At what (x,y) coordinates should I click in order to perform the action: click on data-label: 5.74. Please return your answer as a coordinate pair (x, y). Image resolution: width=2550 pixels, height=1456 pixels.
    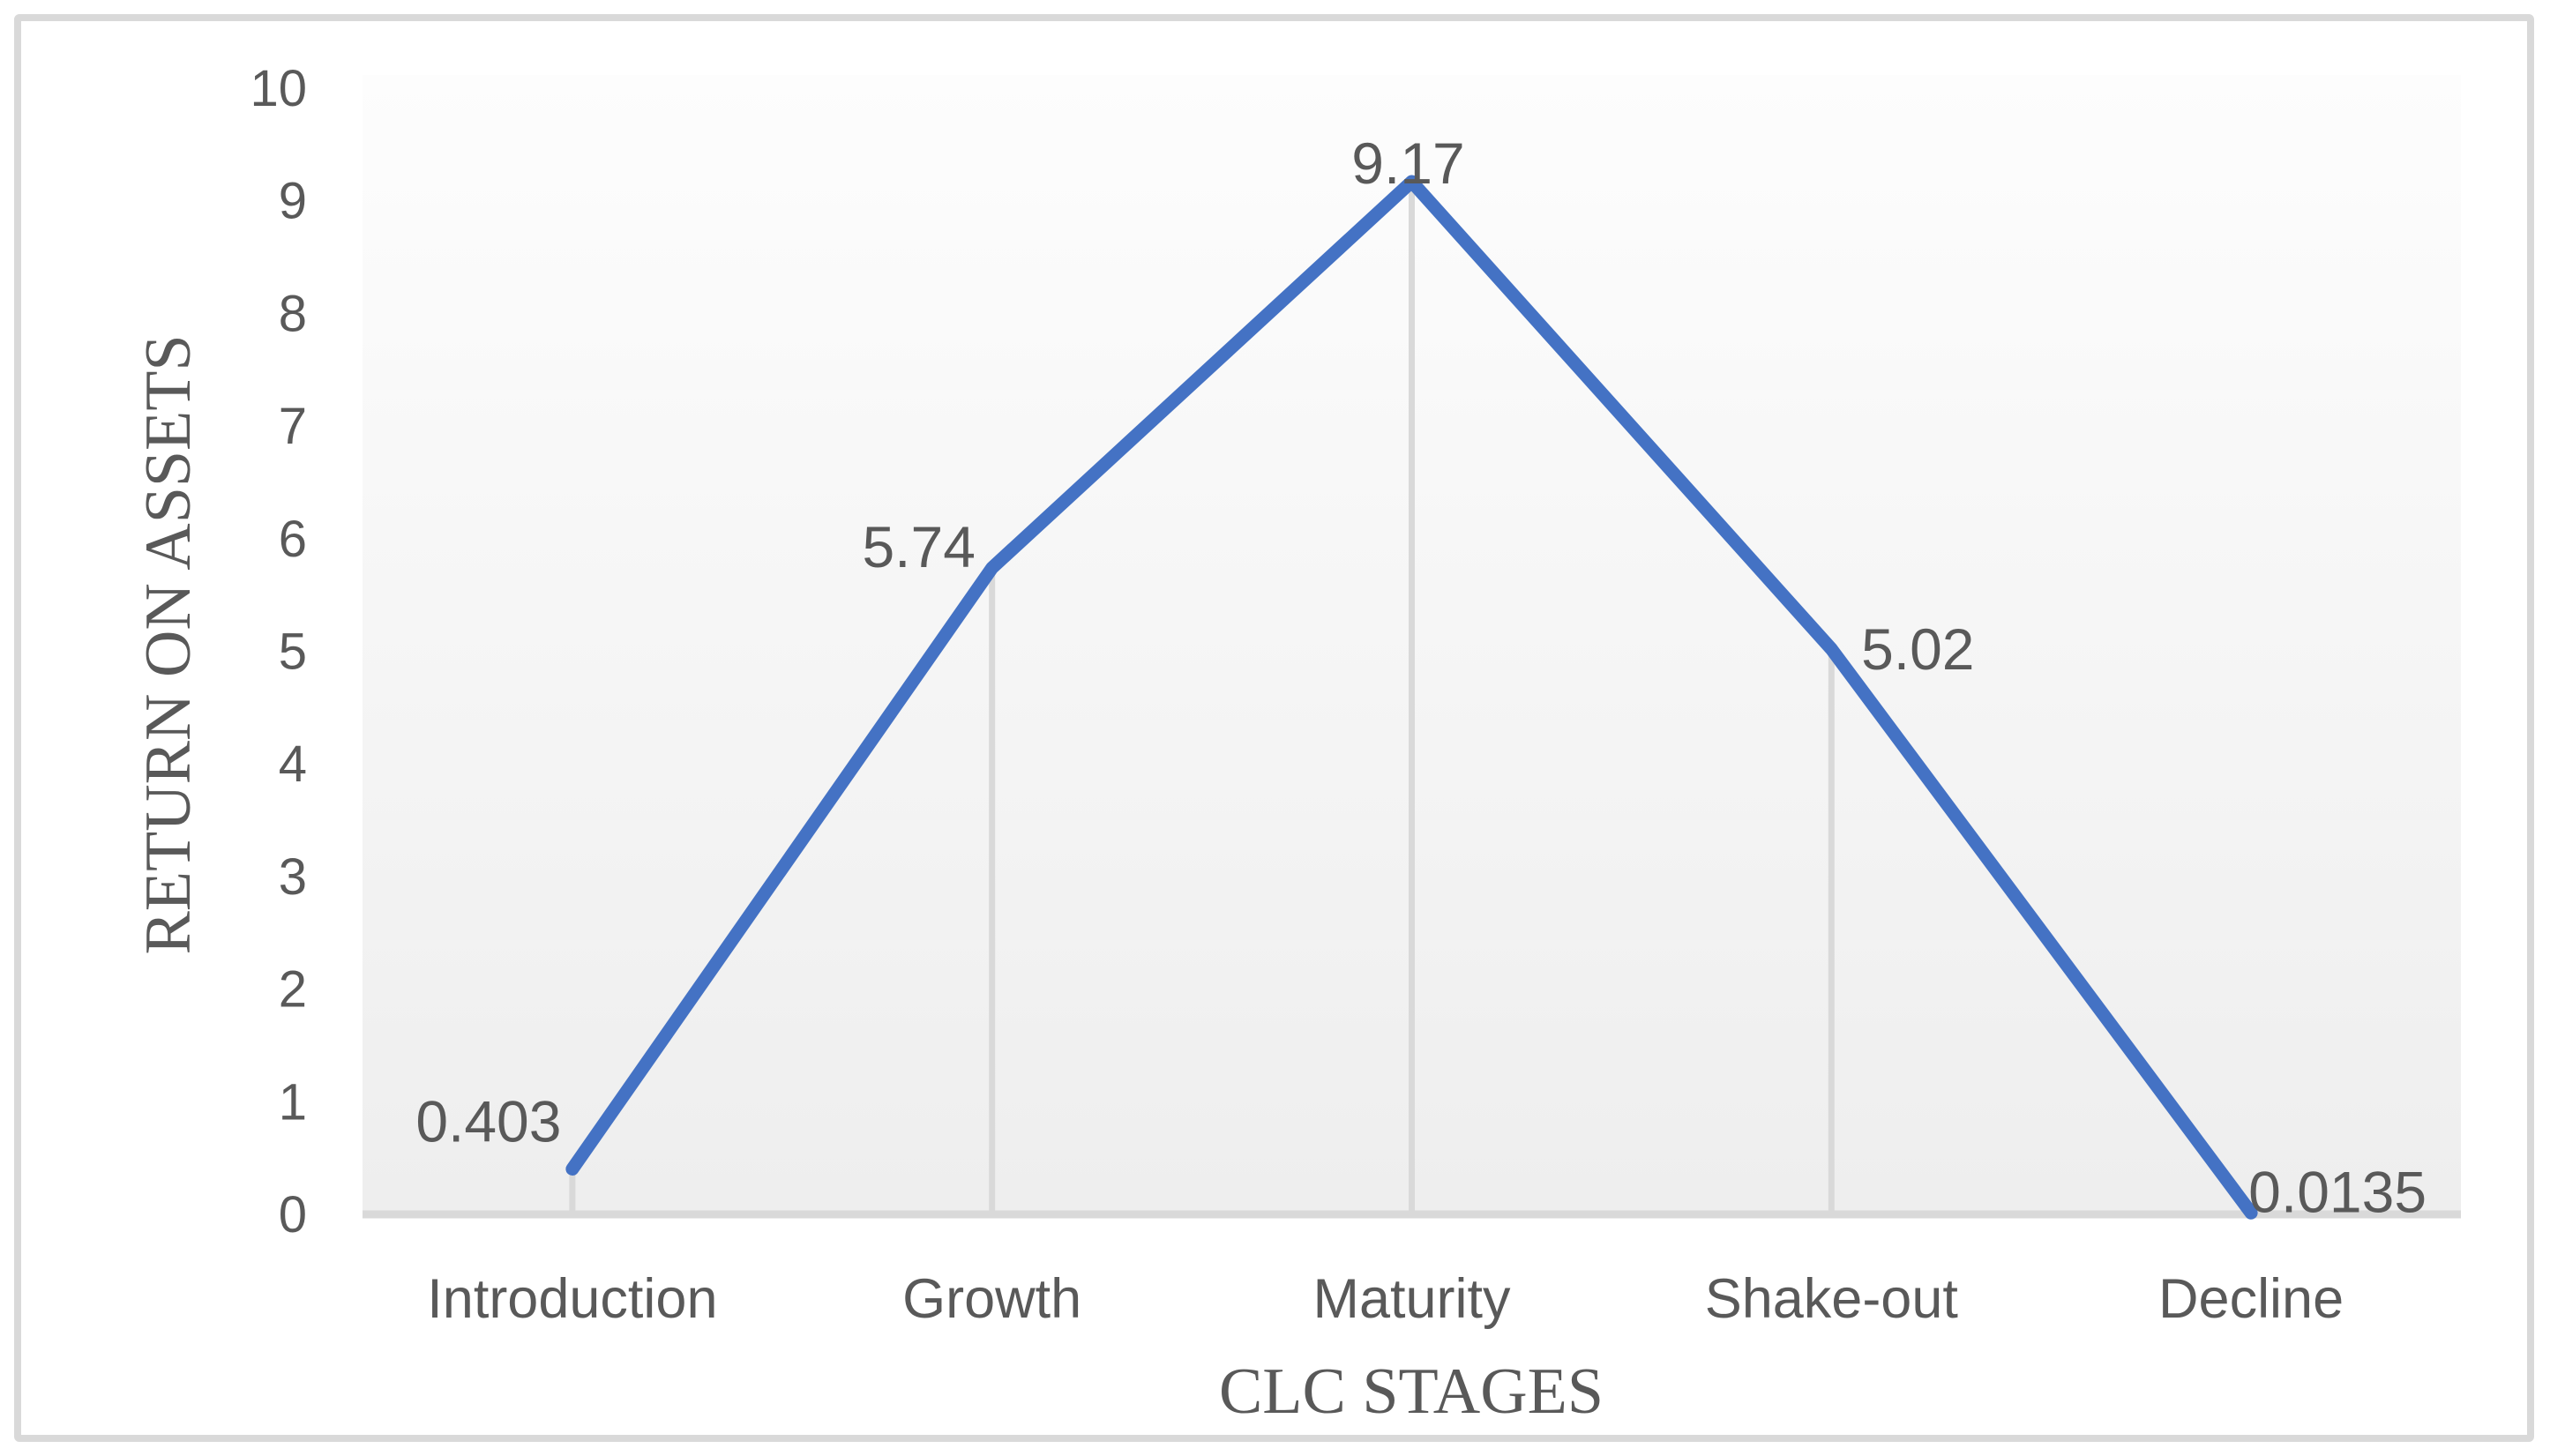
    Looking at the image, I should click on (919, 546).